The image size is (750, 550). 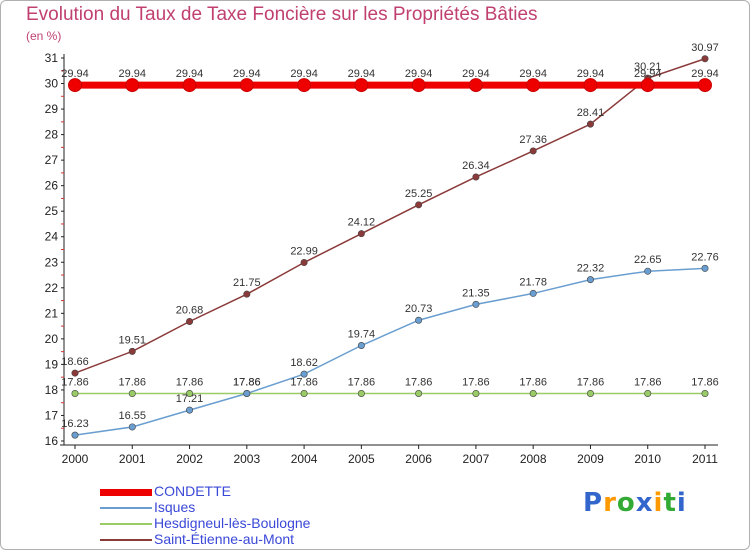 I want to click on data-label: 22.76, so click(x=705, y=257).